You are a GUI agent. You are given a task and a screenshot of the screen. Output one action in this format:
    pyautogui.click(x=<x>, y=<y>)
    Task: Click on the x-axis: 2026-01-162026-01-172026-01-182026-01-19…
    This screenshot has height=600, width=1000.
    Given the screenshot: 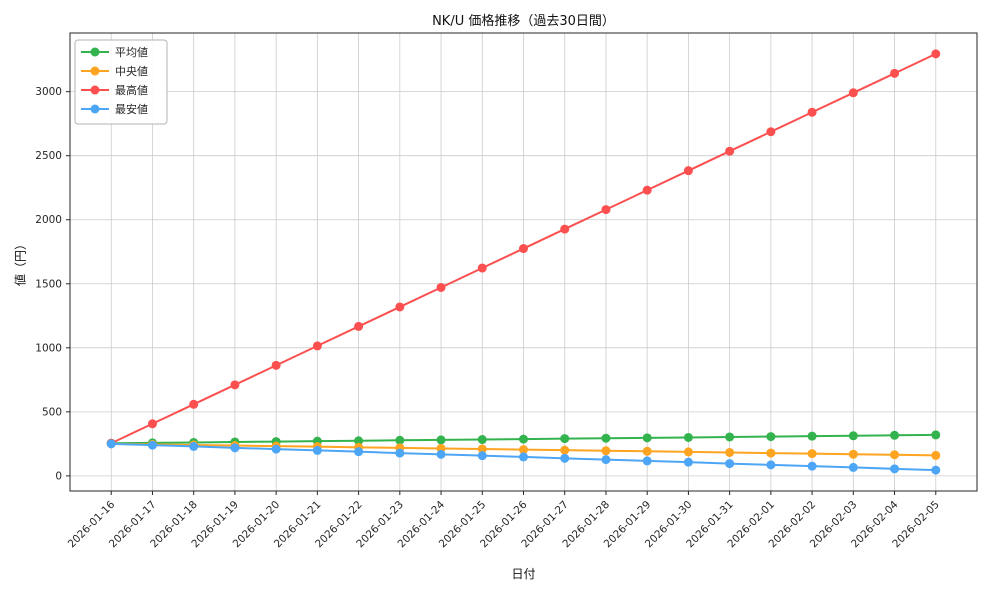 What is the action you would take?
    pyautogui.click(x=504, y=520)
    